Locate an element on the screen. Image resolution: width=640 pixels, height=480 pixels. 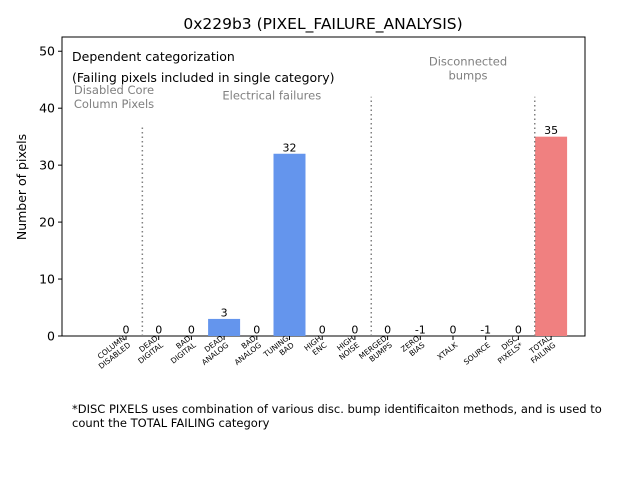
x-tick-label: TUNINGBAD is located at coordinates (278, 350).